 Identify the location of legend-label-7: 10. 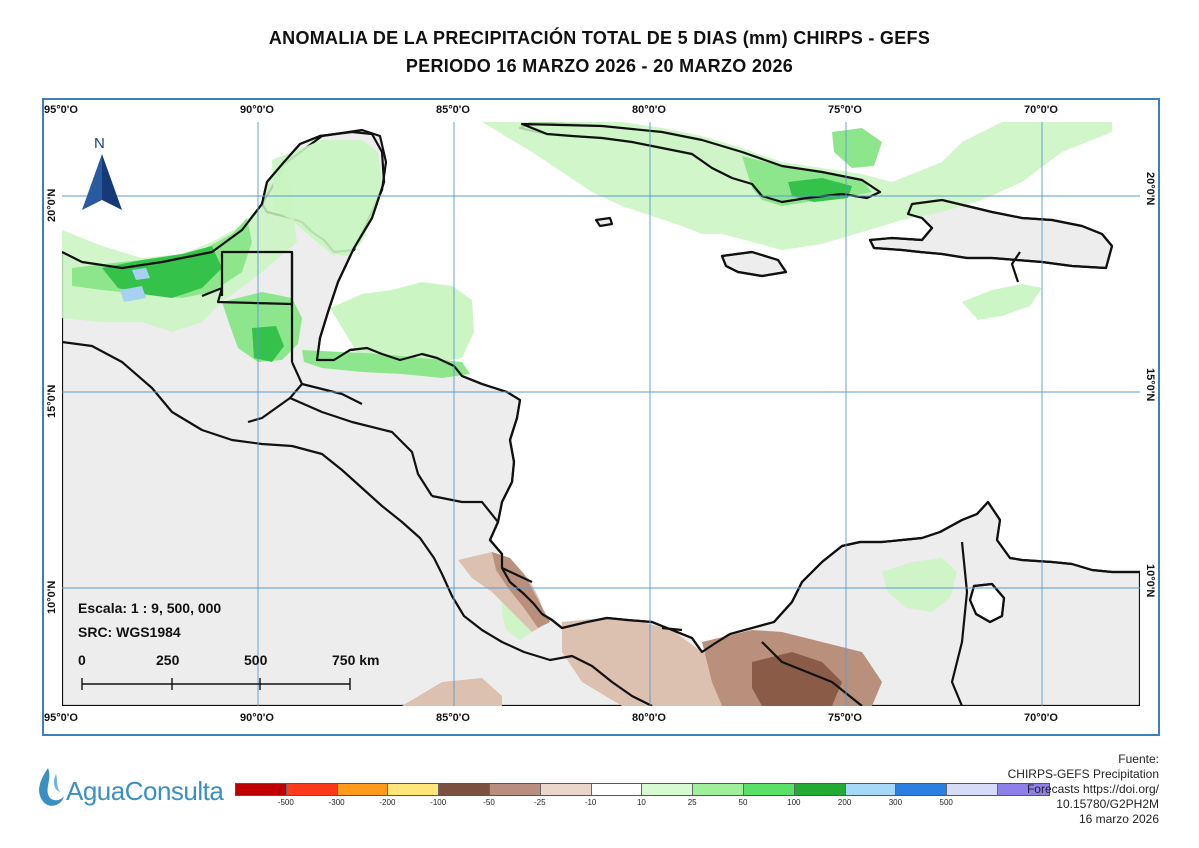
(641, 802).